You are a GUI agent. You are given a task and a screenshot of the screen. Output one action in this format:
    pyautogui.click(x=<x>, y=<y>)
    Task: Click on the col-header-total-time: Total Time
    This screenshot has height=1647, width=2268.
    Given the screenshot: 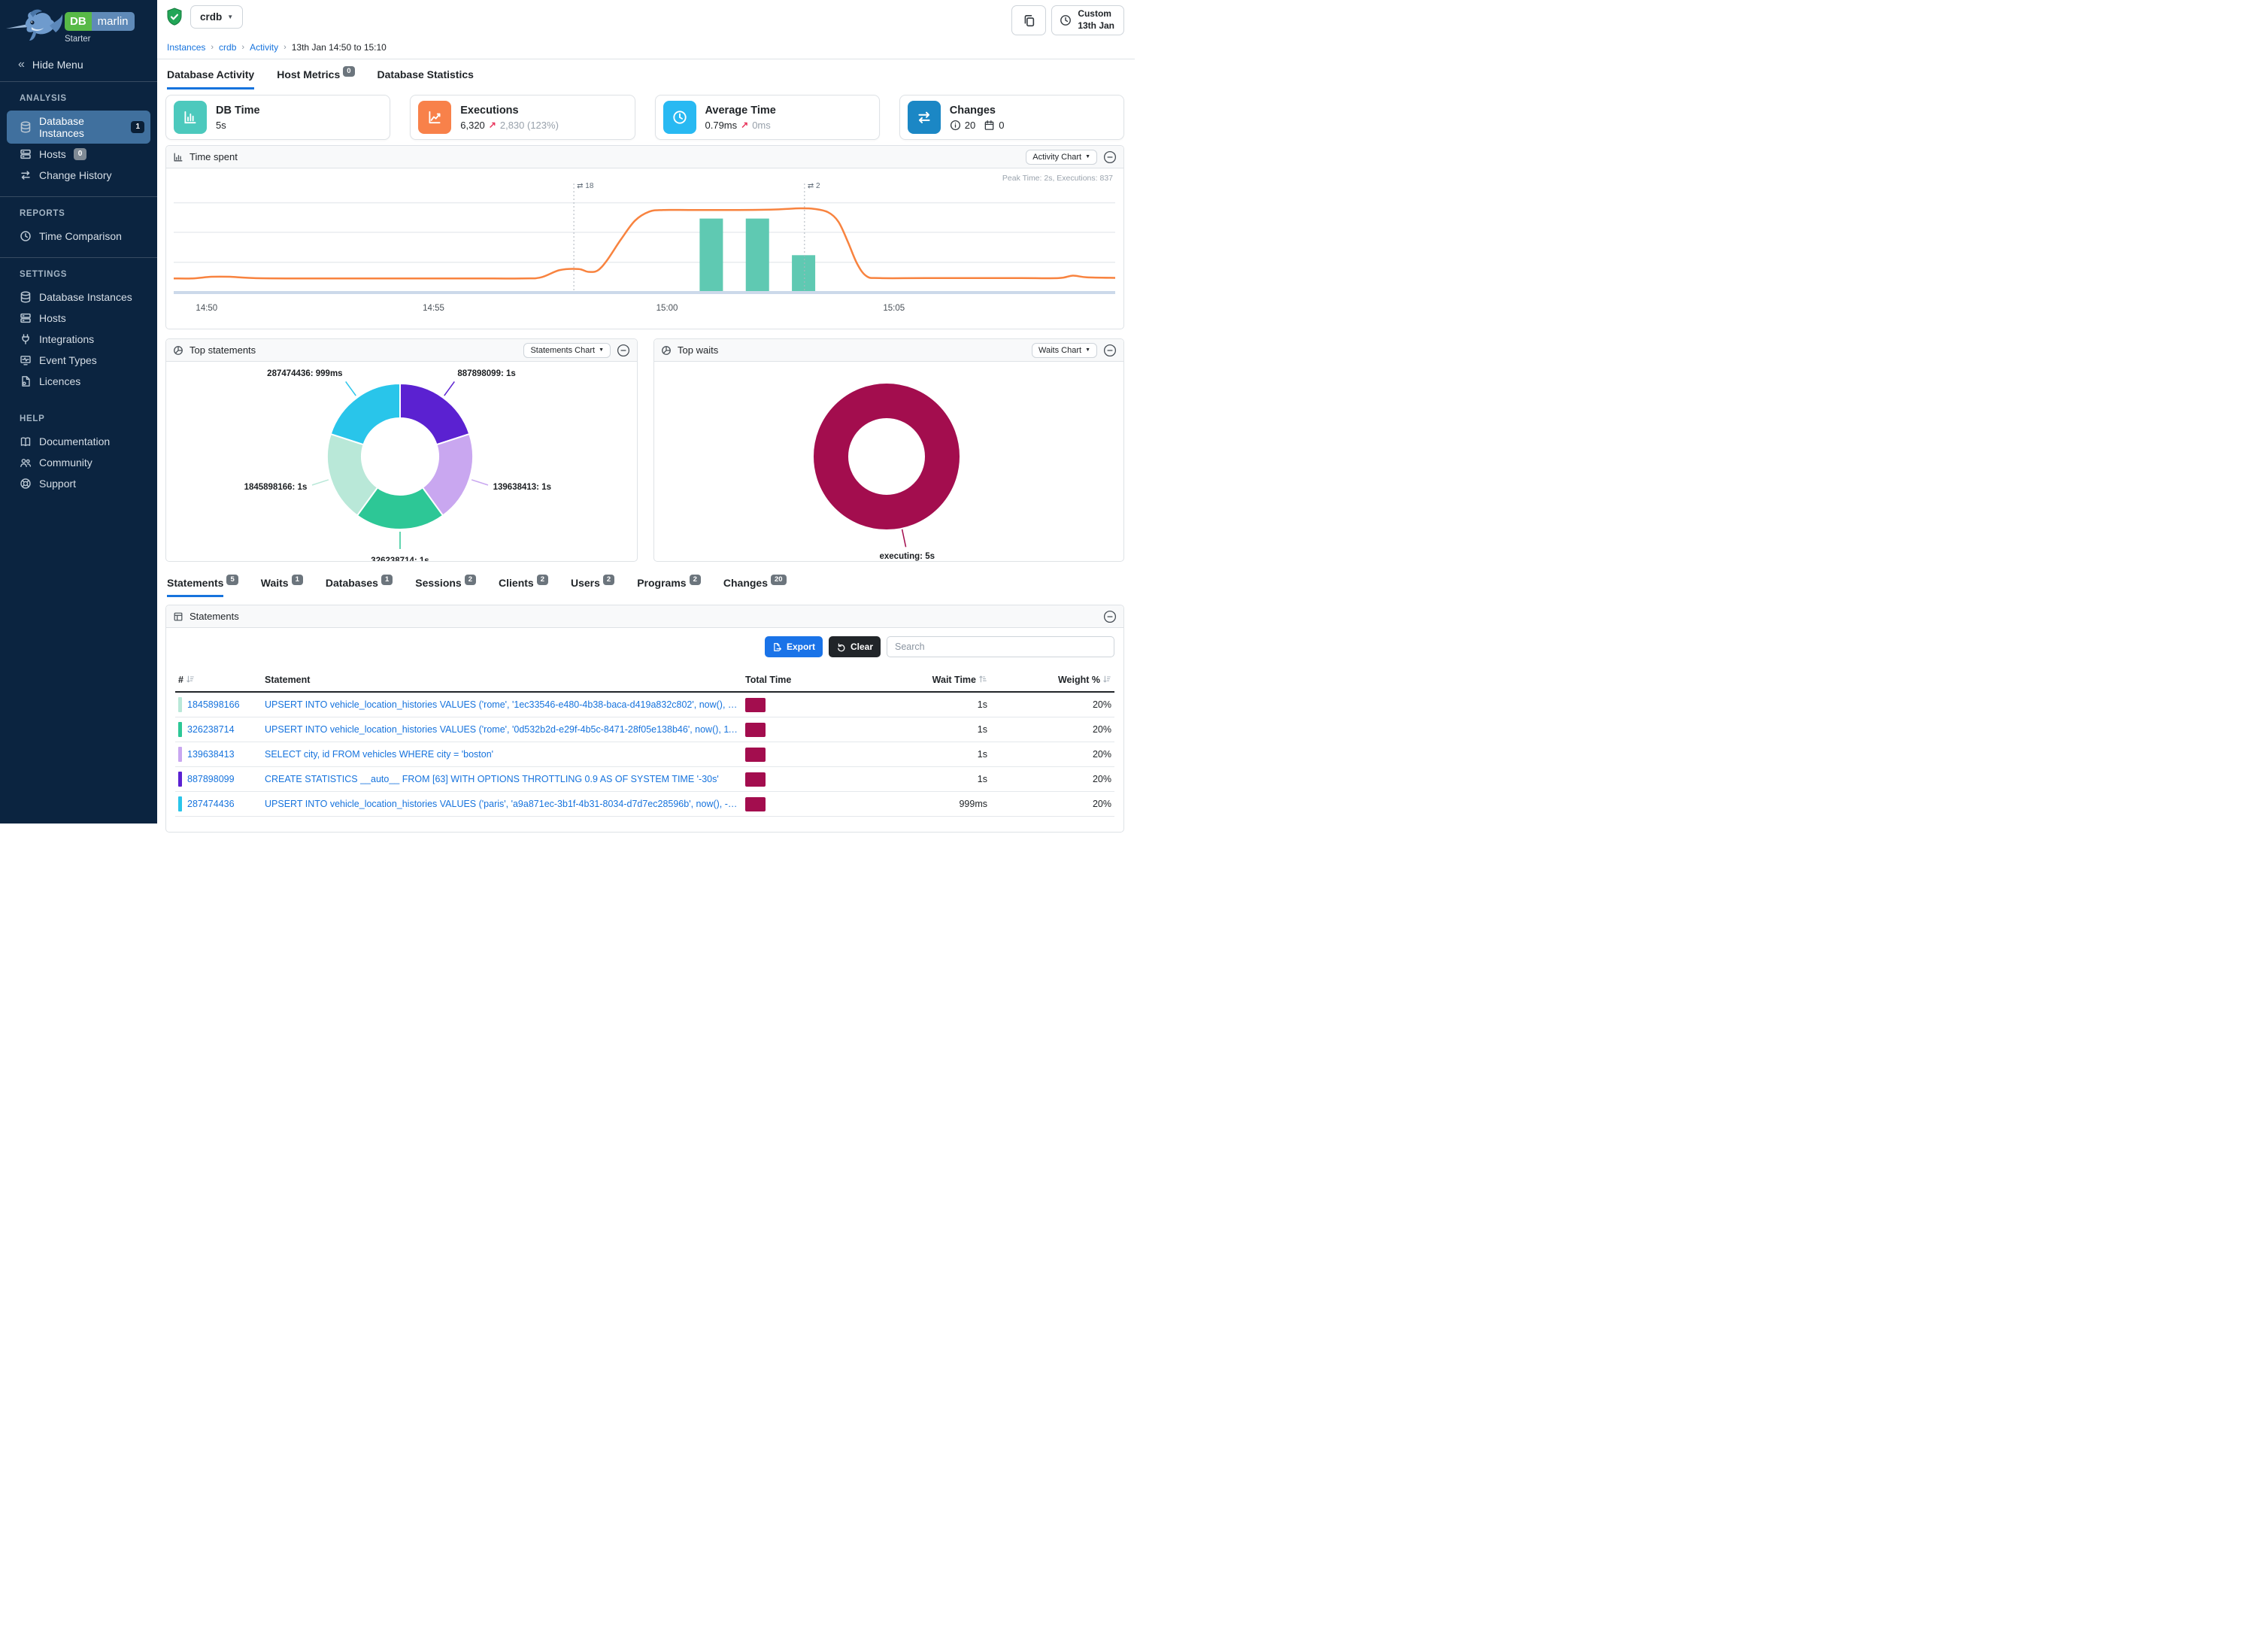 What is the action you would take?
    pyautogui.click(x=798, y=681)
    